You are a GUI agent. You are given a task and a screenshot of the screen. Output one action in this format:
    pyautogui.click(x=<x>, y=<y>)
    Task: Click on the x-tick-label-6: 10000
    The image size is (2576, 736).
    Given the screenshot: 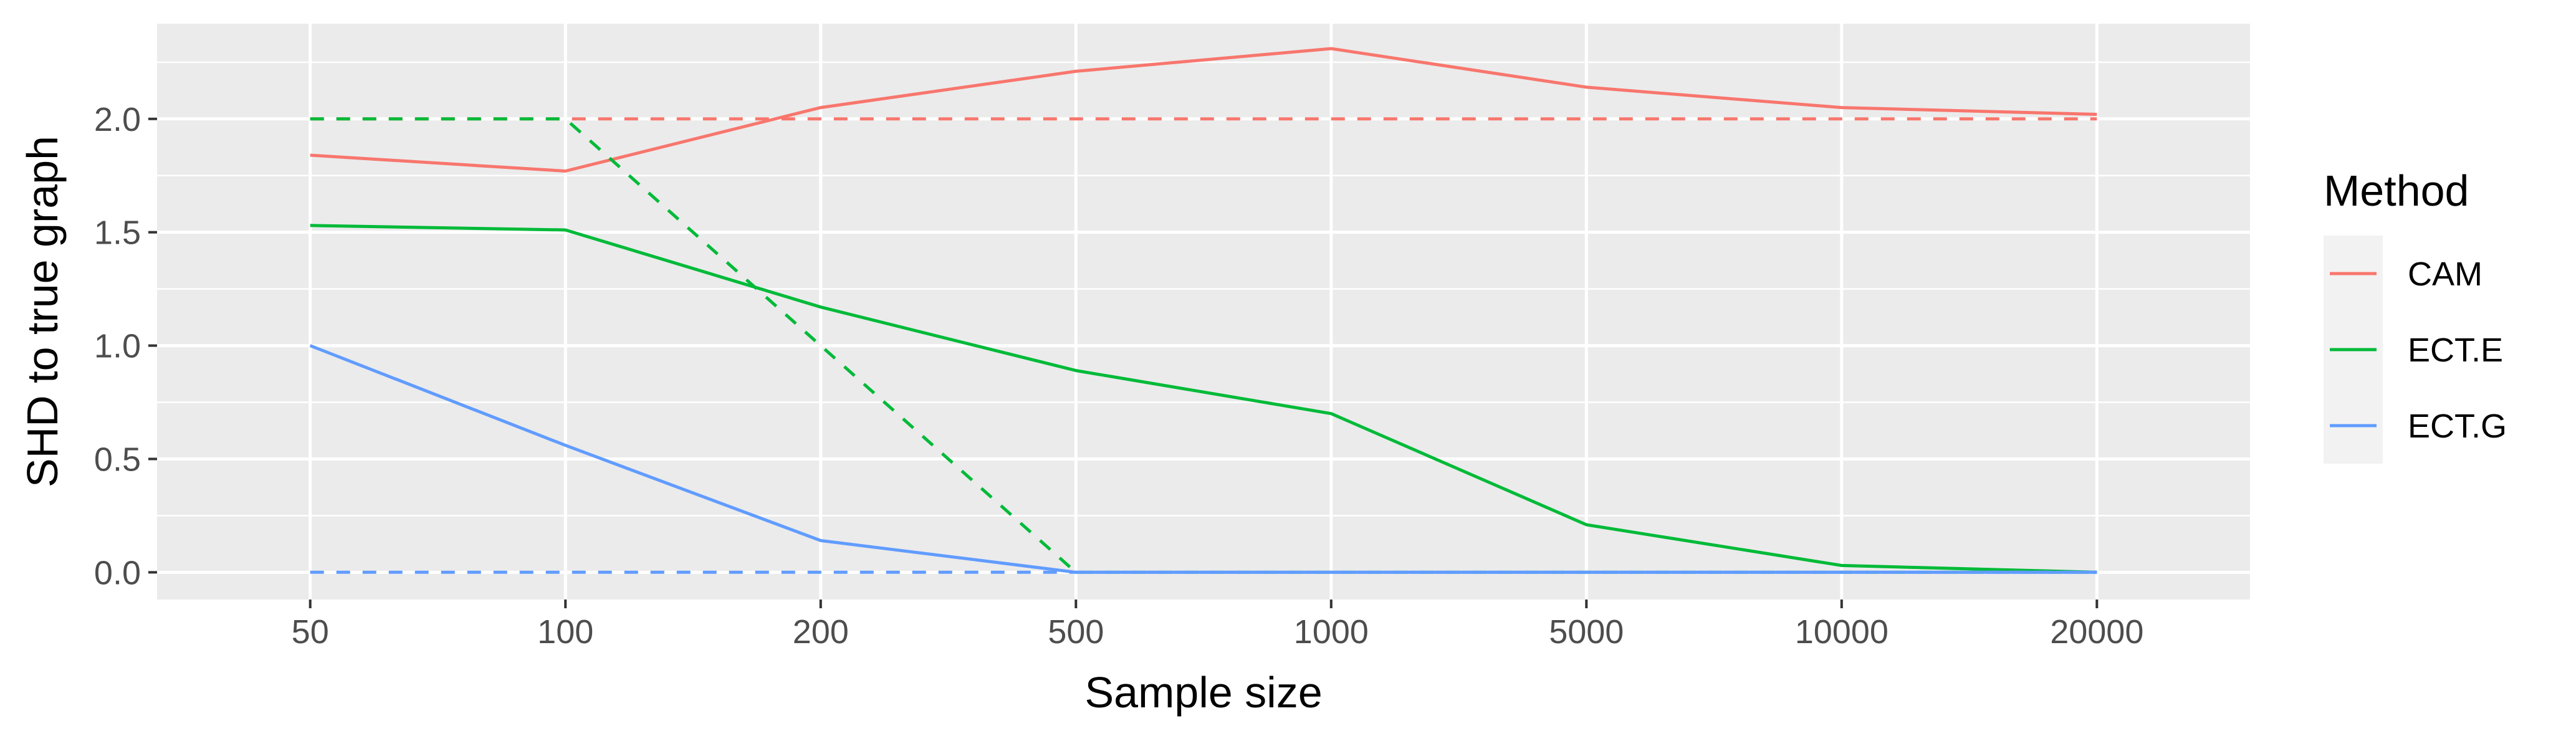 What is the action you would take?
    pyautogui.click(x=1842, y=632)
    